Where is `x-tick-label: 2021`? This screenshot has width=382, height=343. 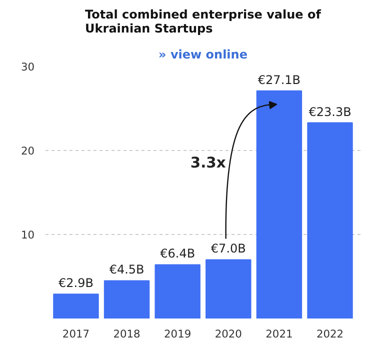 x-tick-label: 2021 is located at coordinates (279, 334).